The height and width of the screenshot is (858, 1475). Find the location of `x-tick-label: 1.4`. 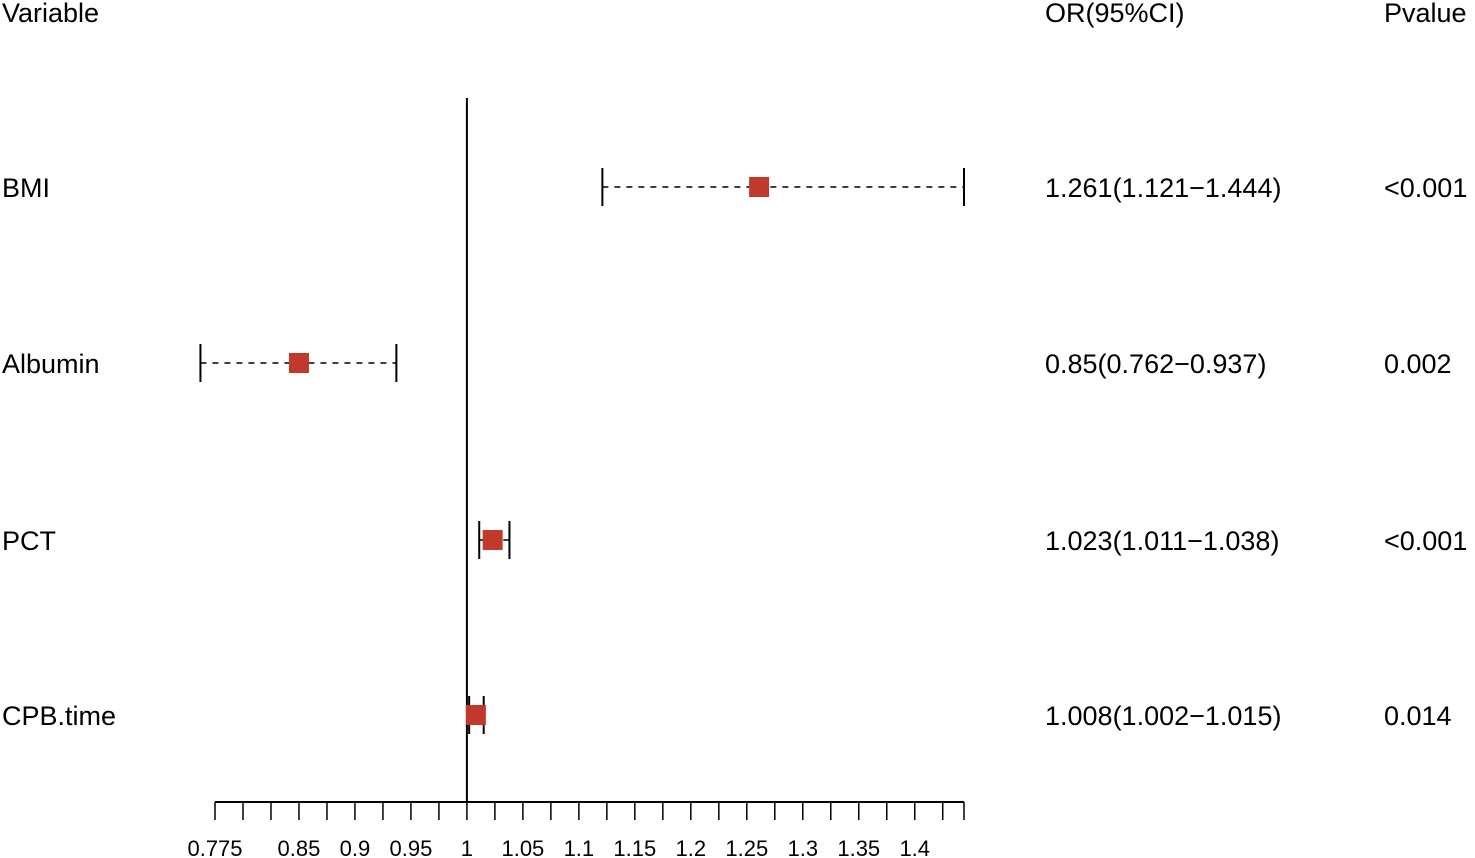

x-tick-label: 1.4 is located at coordinates (914, 847).